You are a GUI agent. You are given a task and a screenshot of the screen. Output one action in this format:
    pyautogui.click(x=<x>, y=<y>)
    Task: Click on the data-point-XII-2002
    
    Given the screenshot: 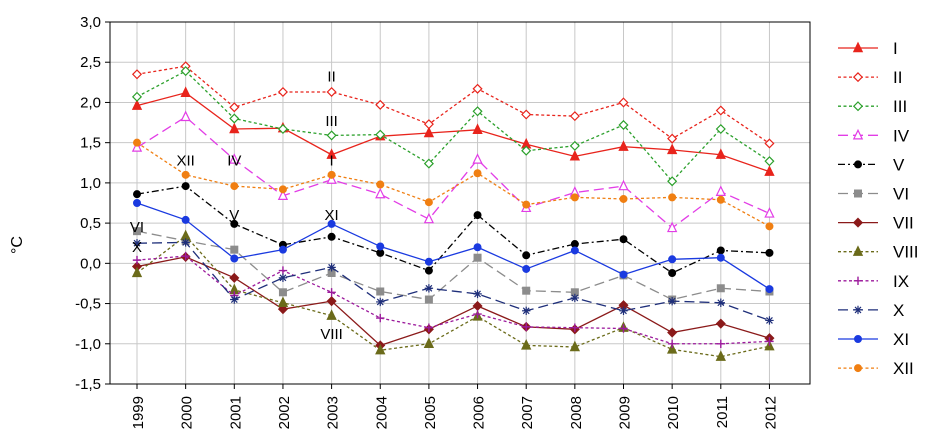 What is the action you would take?
    pyautogui.click(x=282, y=189)
    